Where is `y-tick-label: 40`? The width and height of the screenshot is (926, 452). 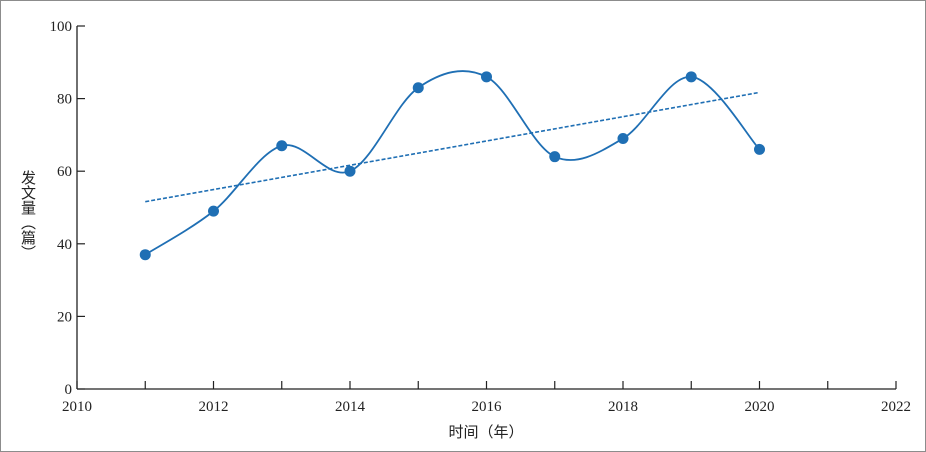
y-tick-label: 40 is located at coordinates (64, 245).